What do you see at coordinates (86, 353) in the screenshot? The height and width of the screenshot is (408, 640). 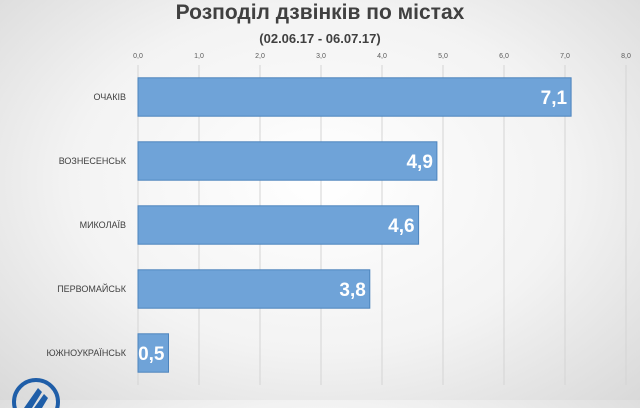 I see `category-label: ЮЖНОУКРАЇНСЬК` at bounding box center [86, 353].